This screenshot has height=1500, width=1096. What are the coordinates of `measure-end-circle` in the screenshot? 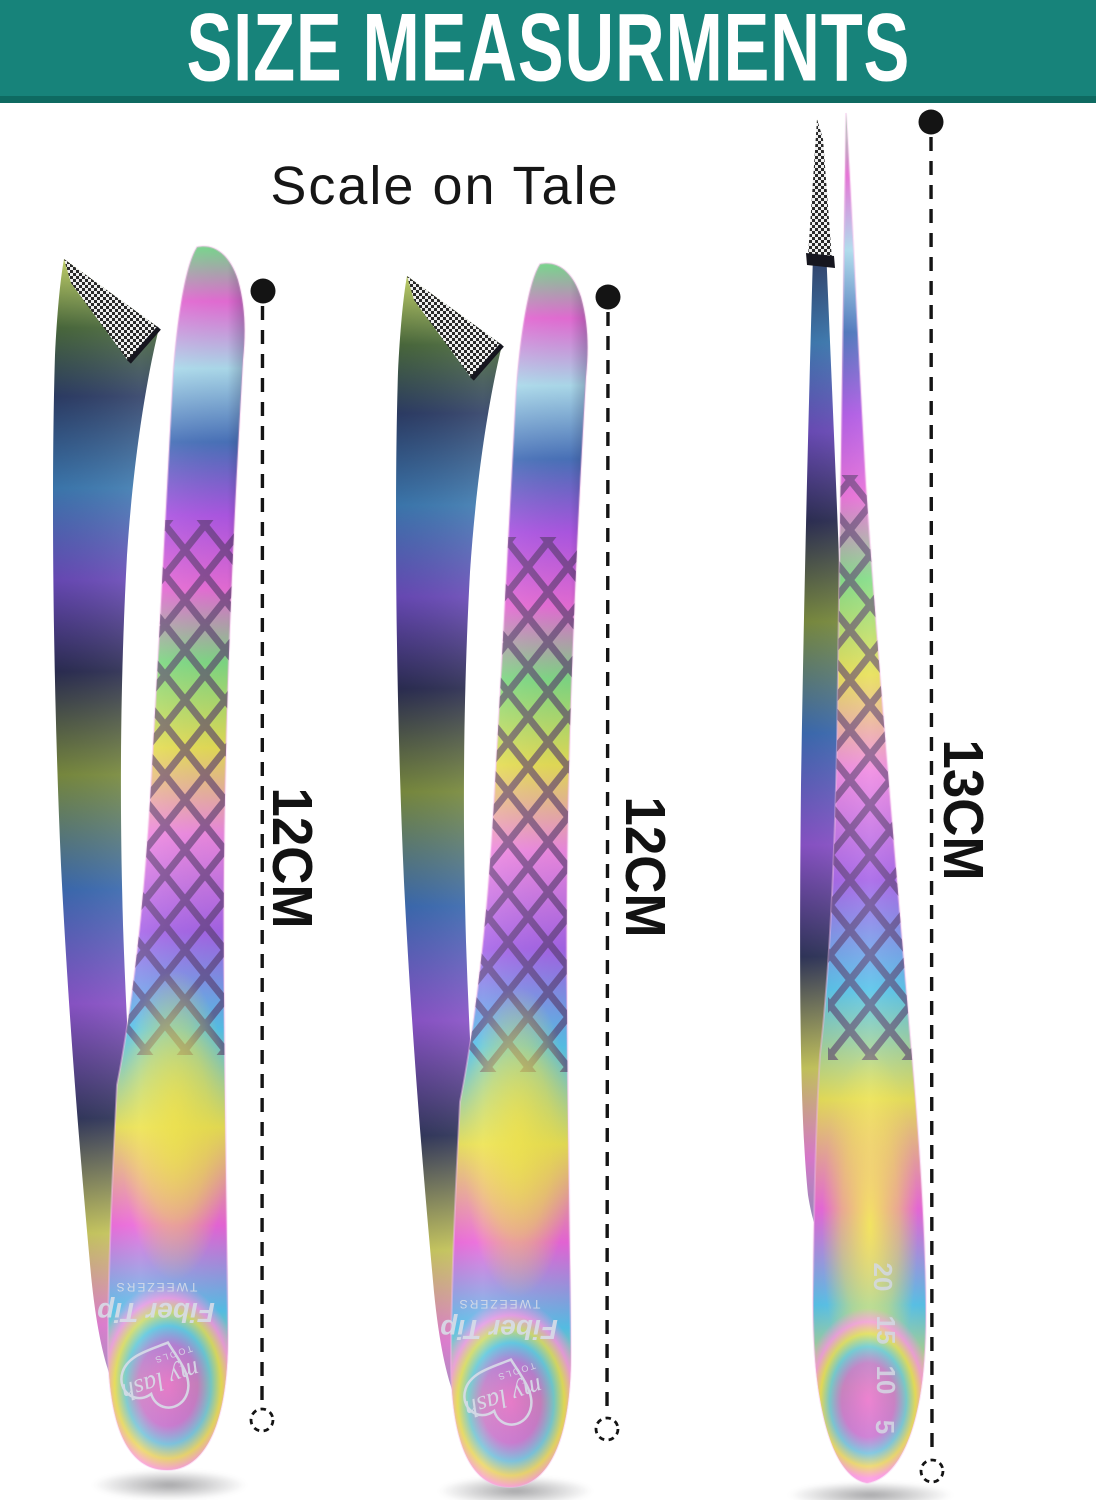 It's located at (607, 1429).